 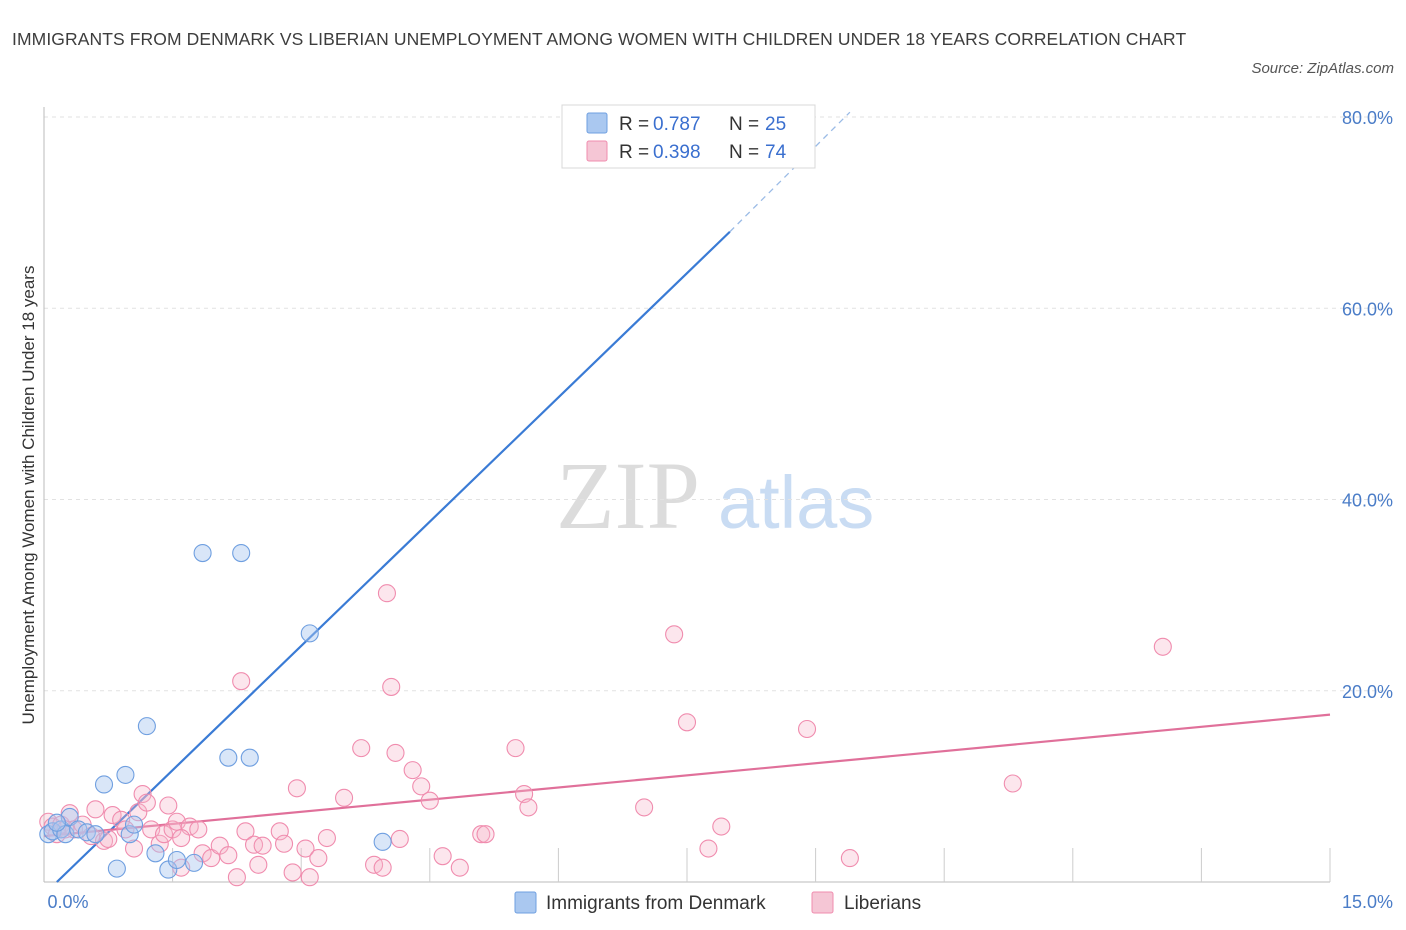 I want to click on stats-legend: R = 0.787 N = 25 R = 0.398 N = 74, so click(x=688, y=136).